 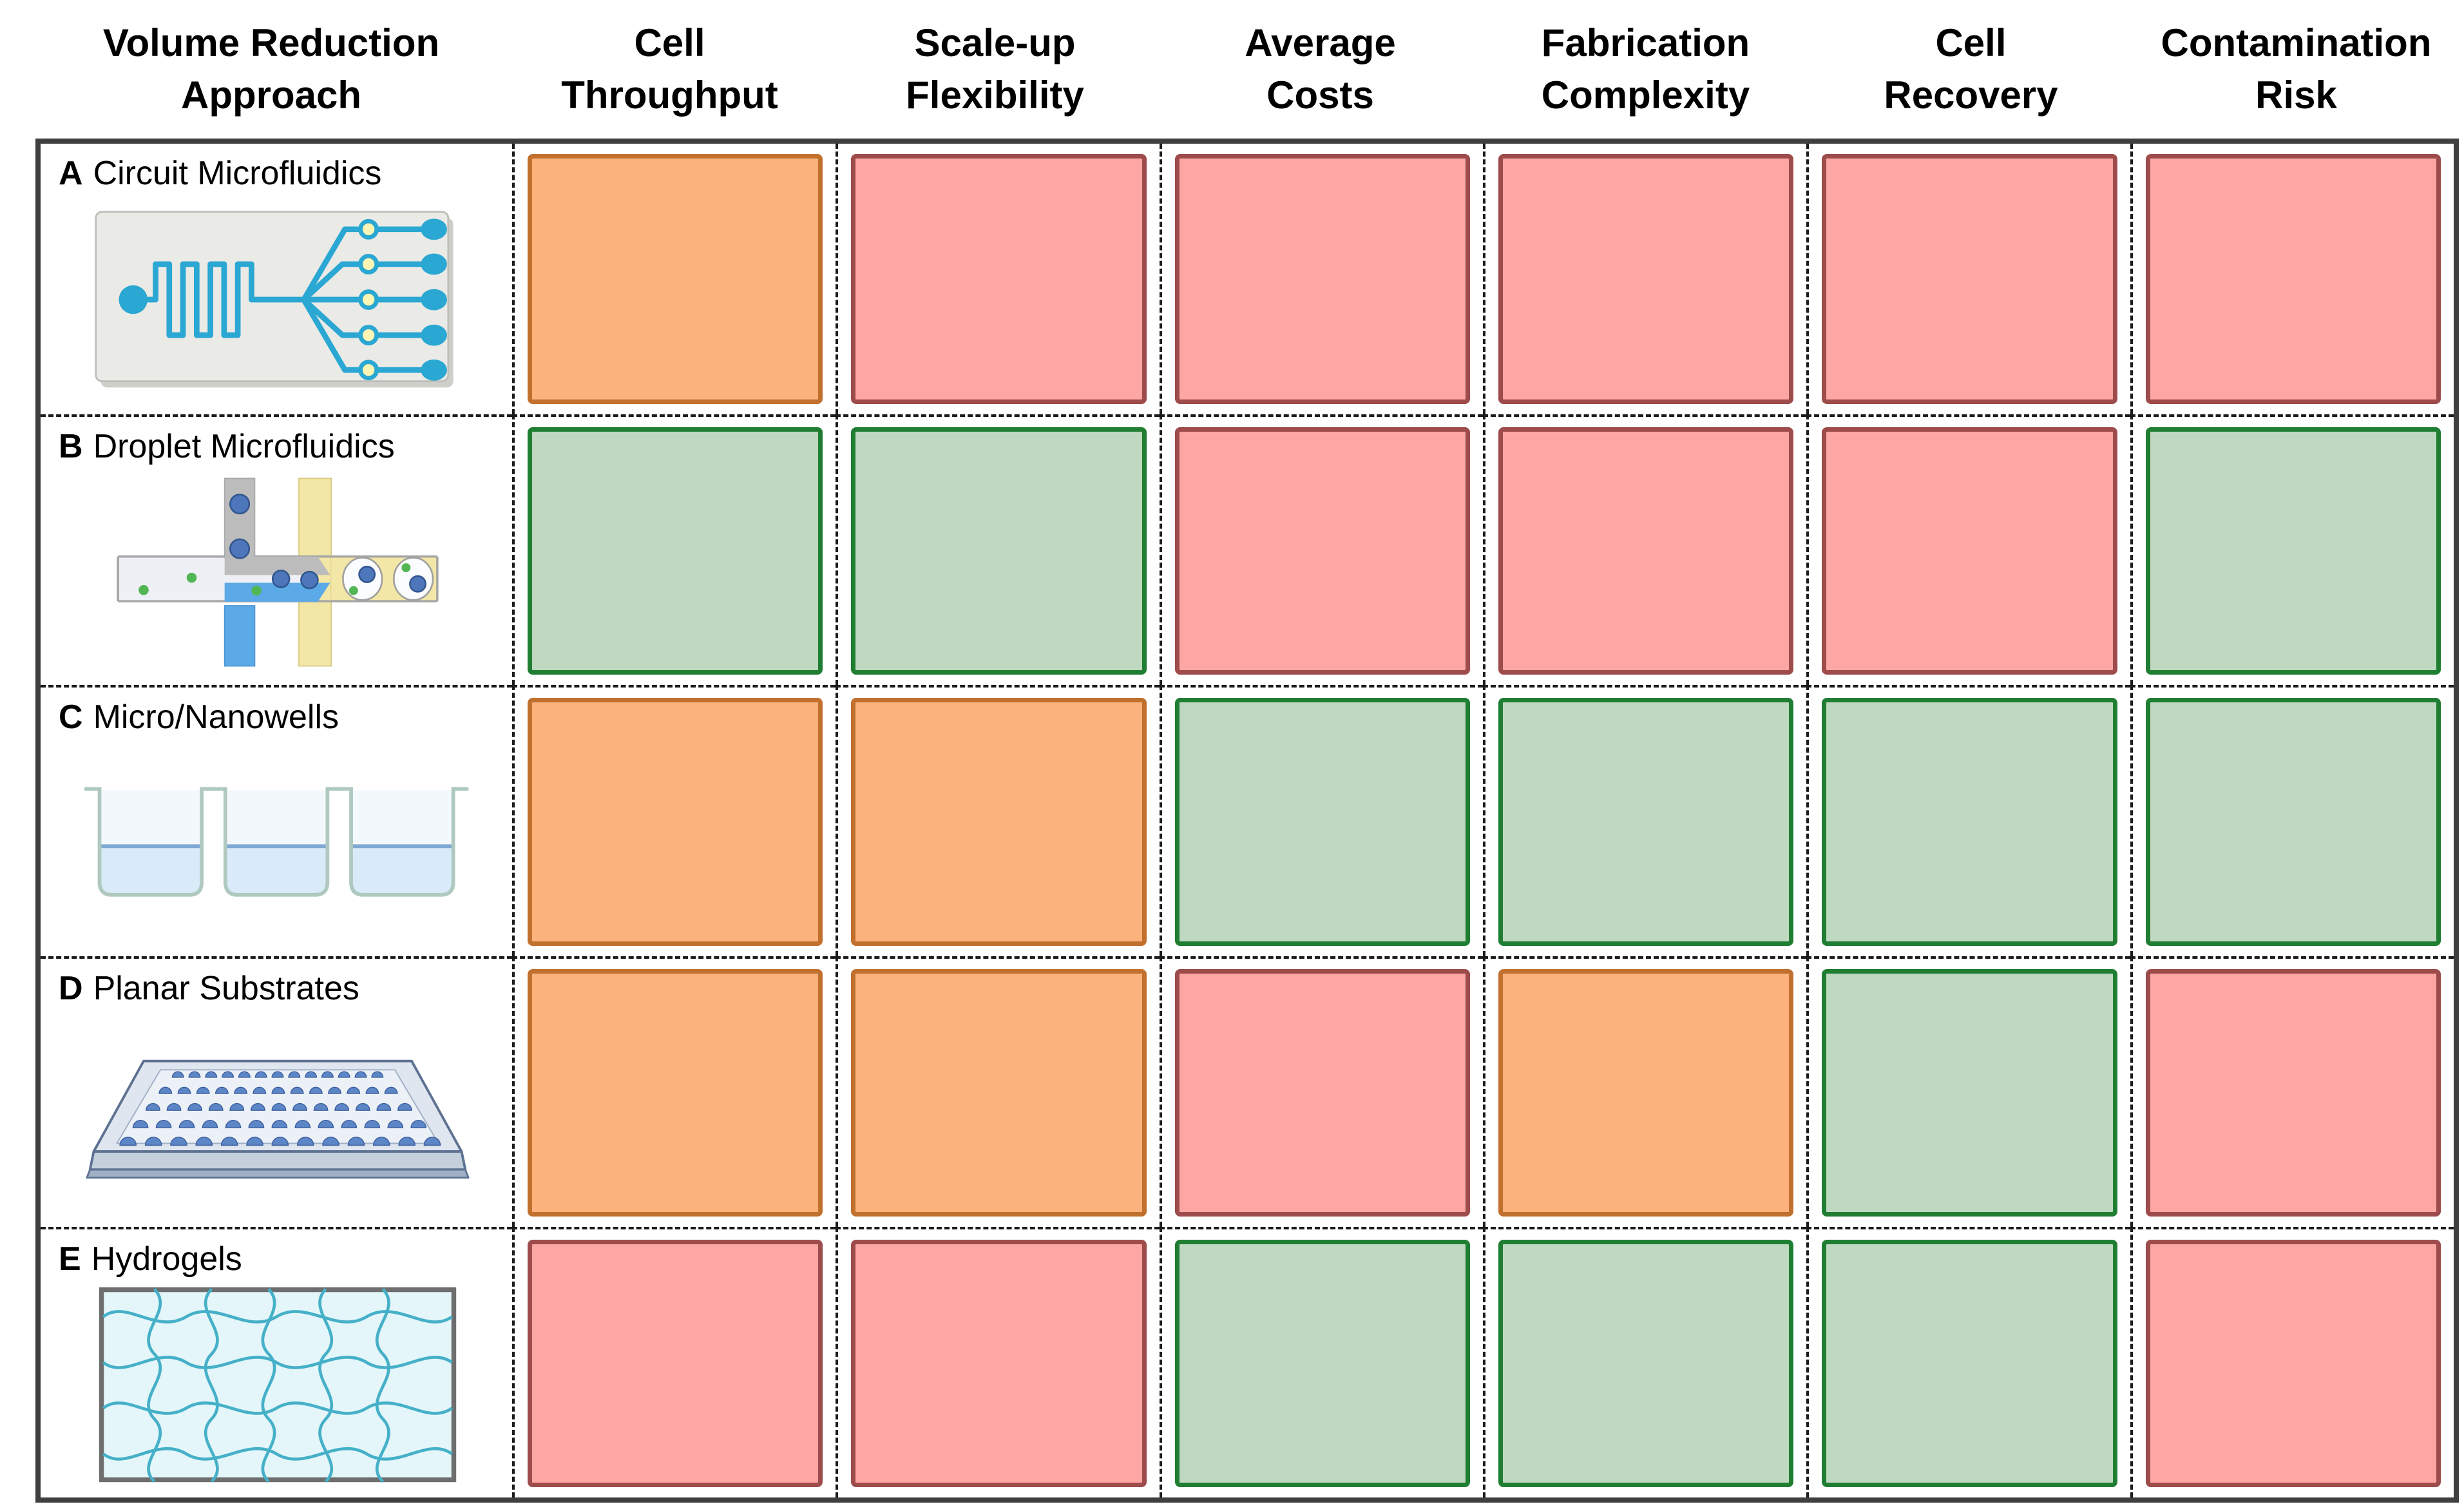 I want to click on row-title: E Hydrogels, so click(x=278, y=1259).